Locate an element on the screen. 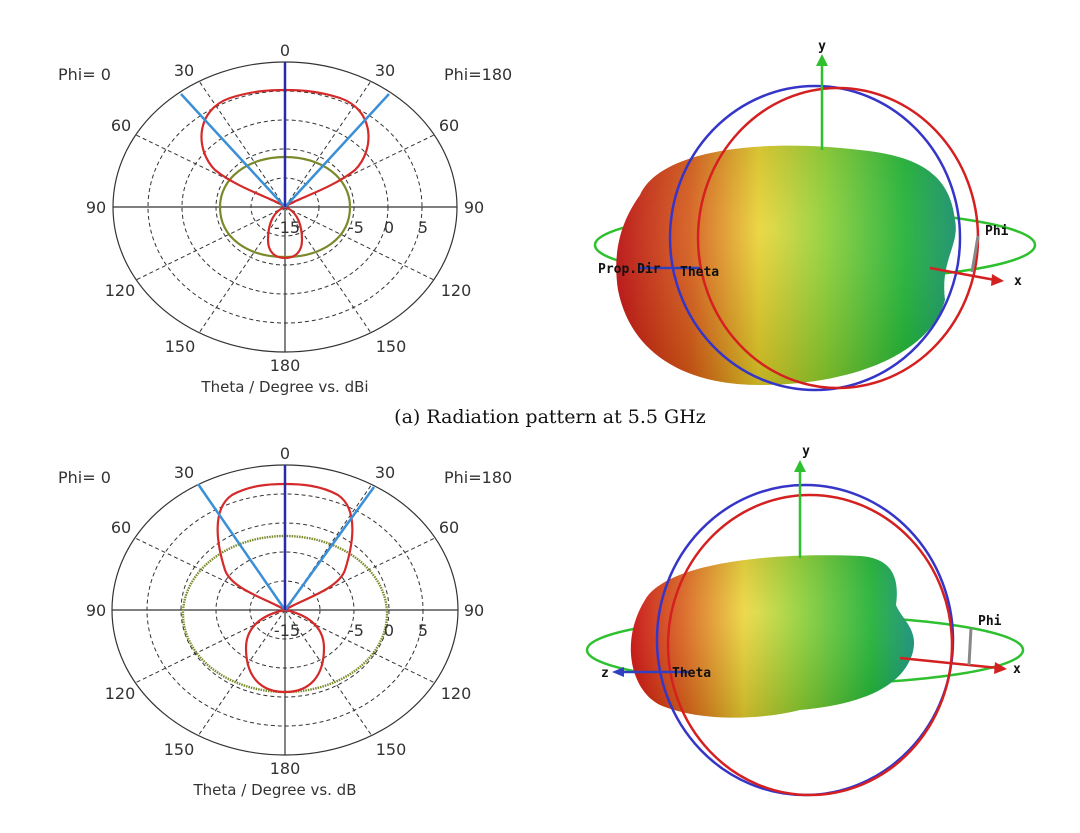 Image resolution: width=1080 pixels, height=833 pixels. polar-axis-caption: Theta / Degree vs. dBi is located at coordinates (284, 387).